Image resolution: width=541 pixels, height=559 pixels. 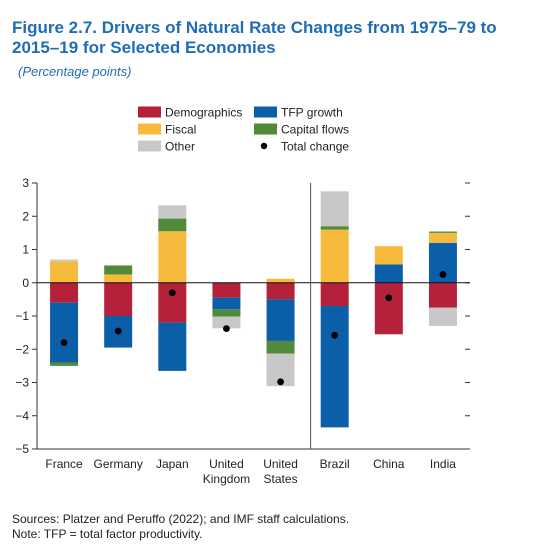 I want to click on y-tick-label: −1, so click(x=22, y=316).